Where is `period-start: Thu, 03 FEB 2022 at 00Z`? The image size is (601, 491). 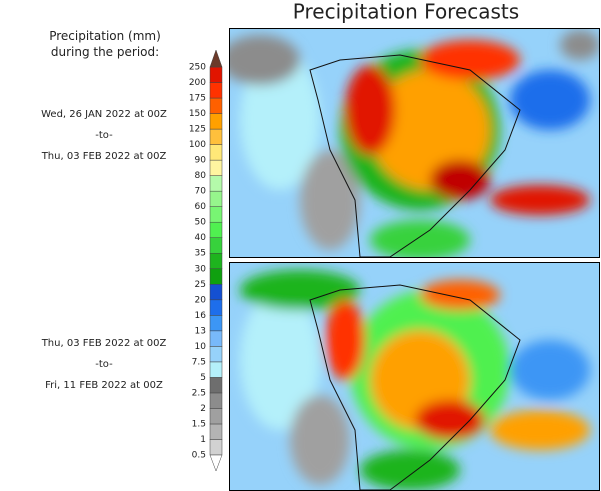 period-start: Thu, 03 FEB 2022 at 00Z is located at coordinates (104, 343).